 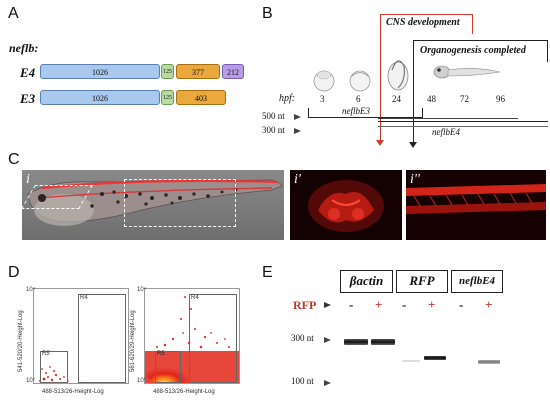 What do you see at coordinates (31, 381) in the screenshot?
I see `plot-1-ytick-bottom: 10°` at bounding box center [31, 381].